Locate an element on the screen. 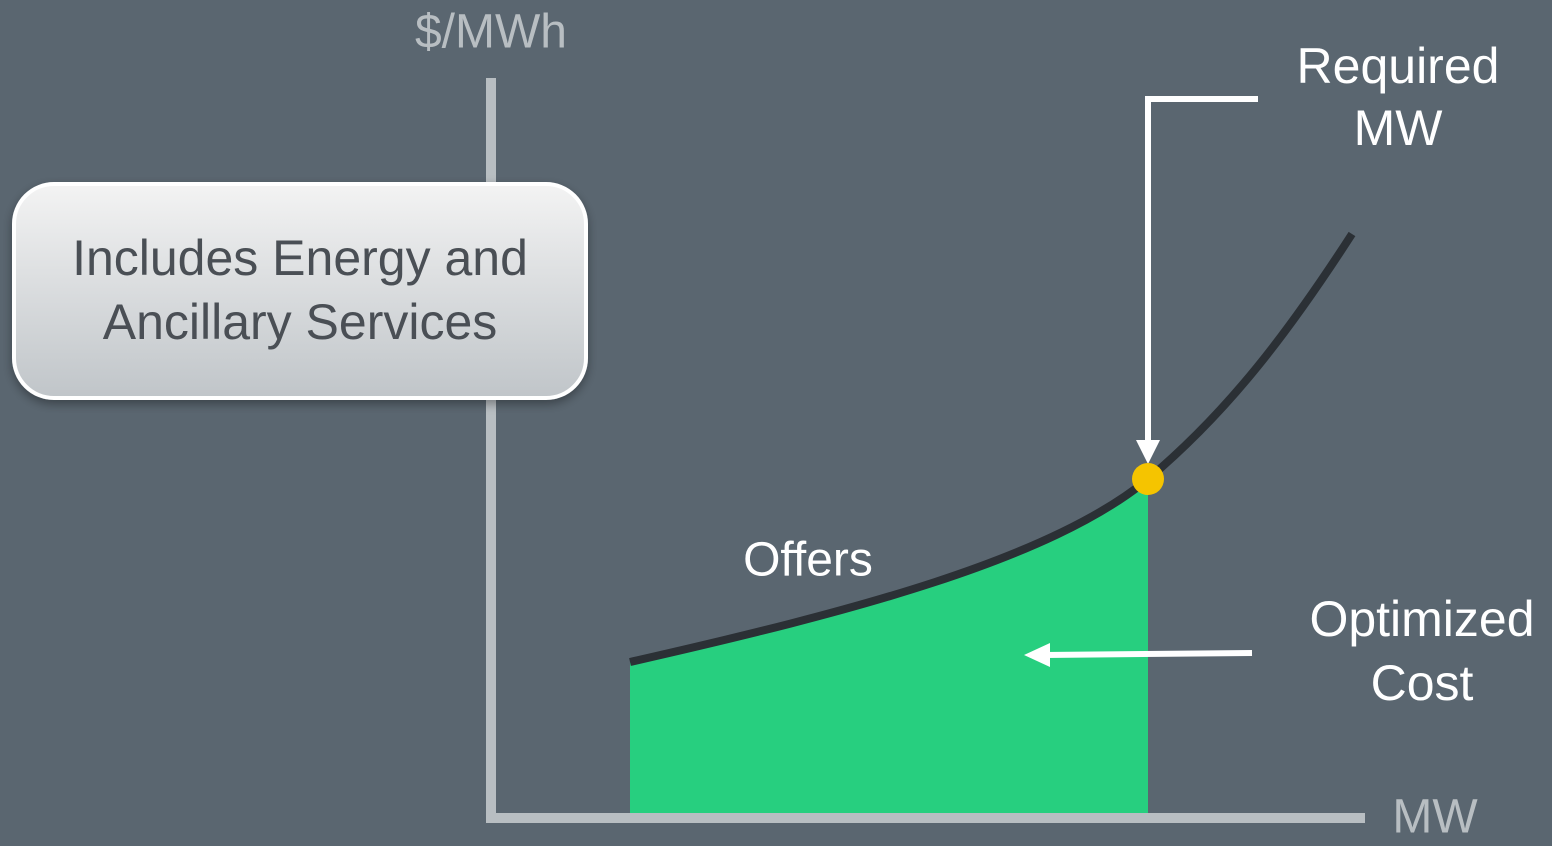  note-line: Ancillary Services is located at coordinates (300, 322).